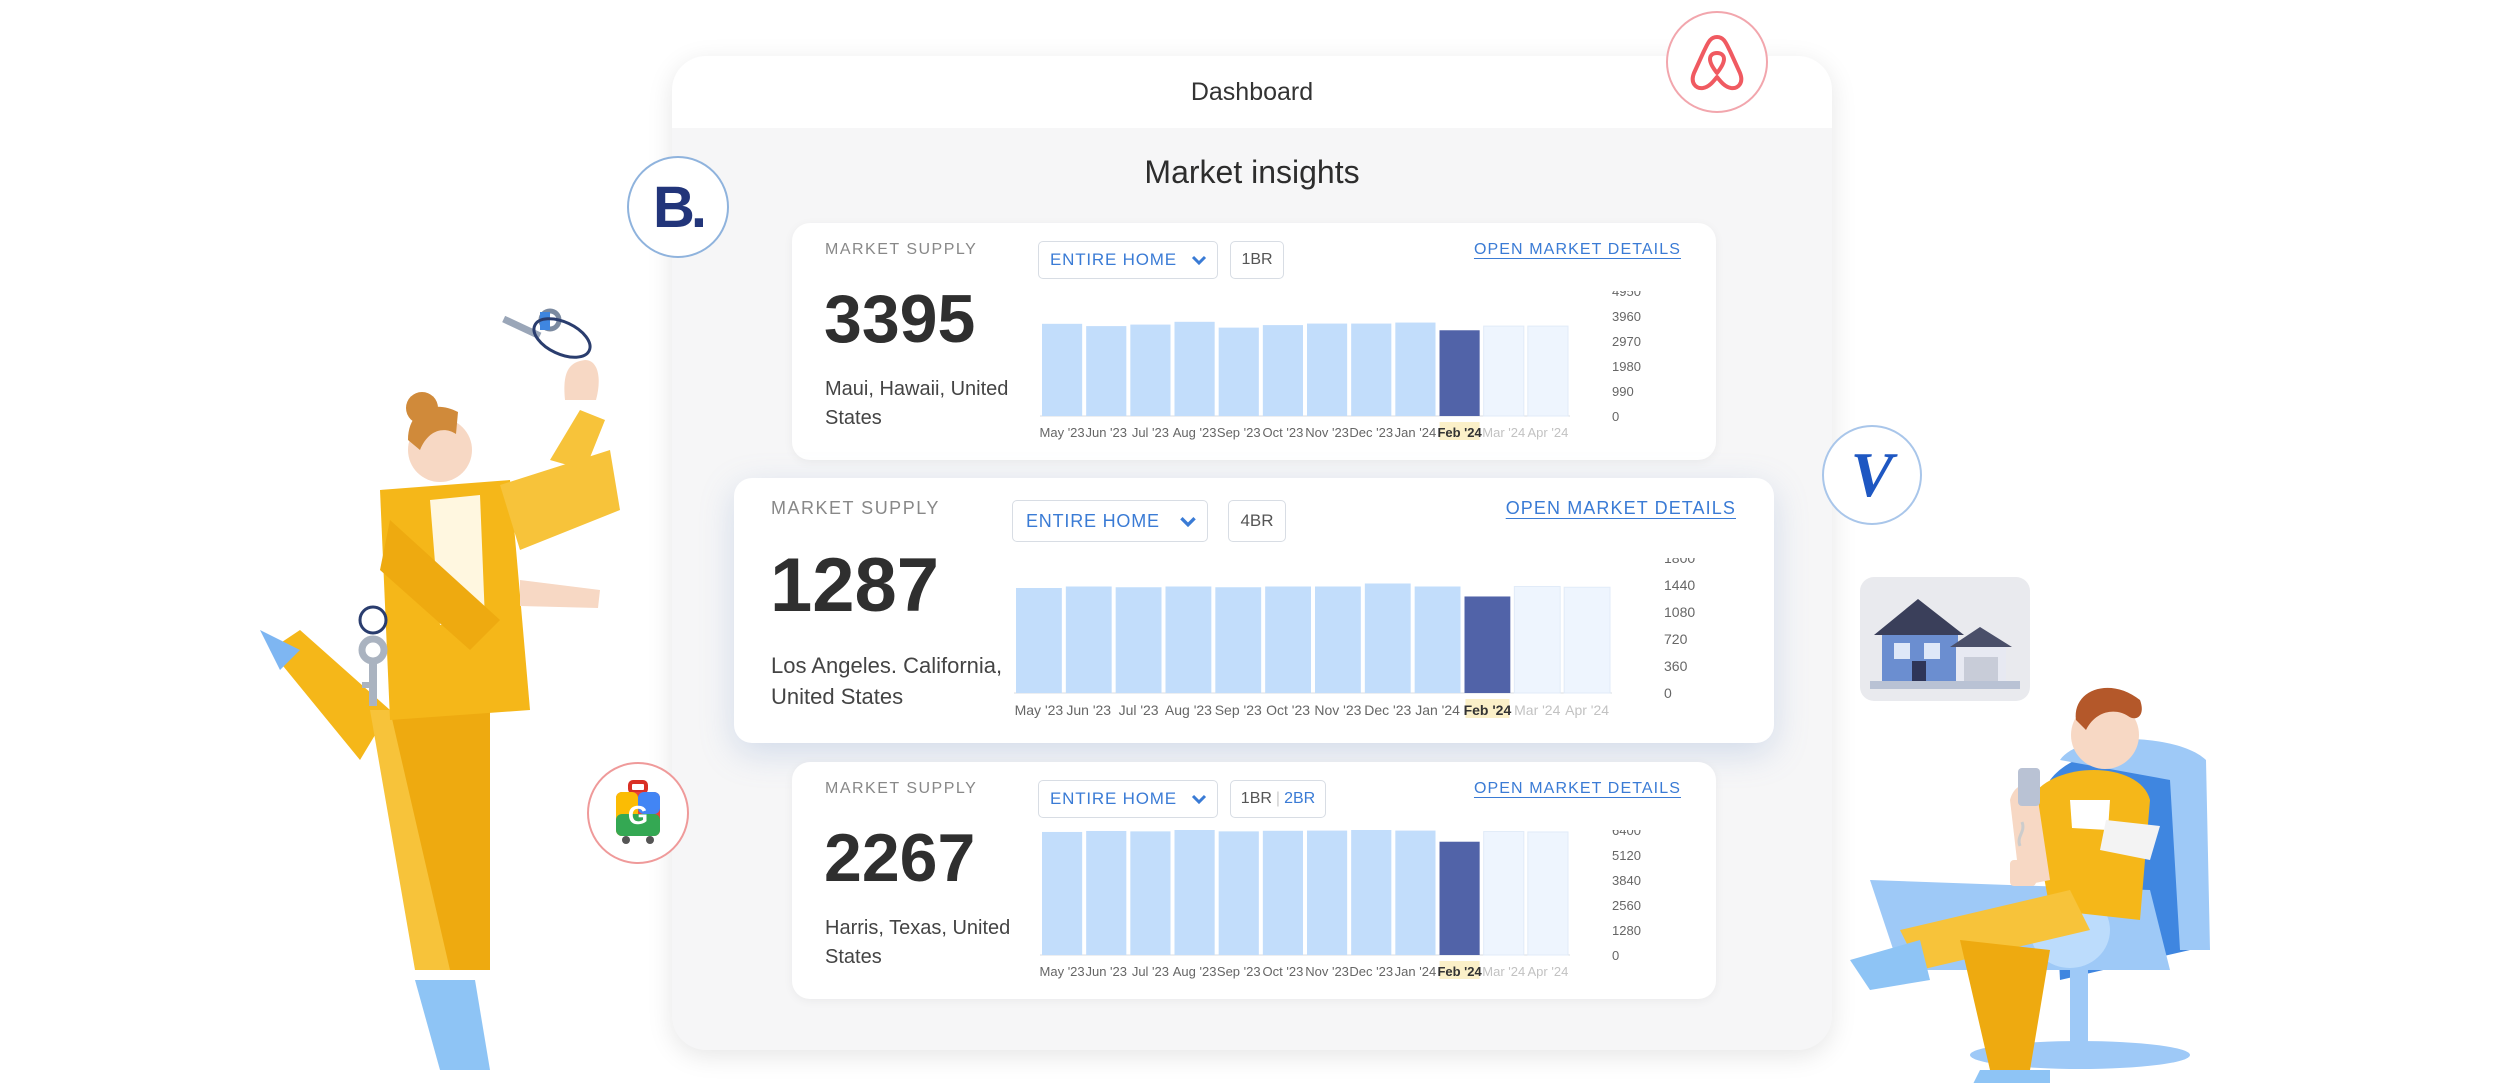  Describe the element at coordinates (1623, 391) in the screenshot. I see `y-tick-label: 990` at that location.